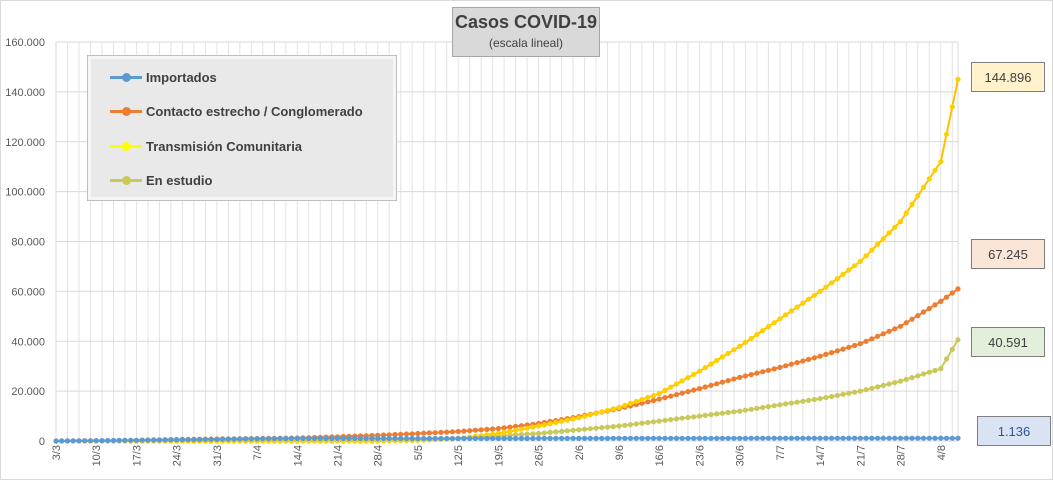  I want to click on x-tick-label: 7/7, so click(781, 452).